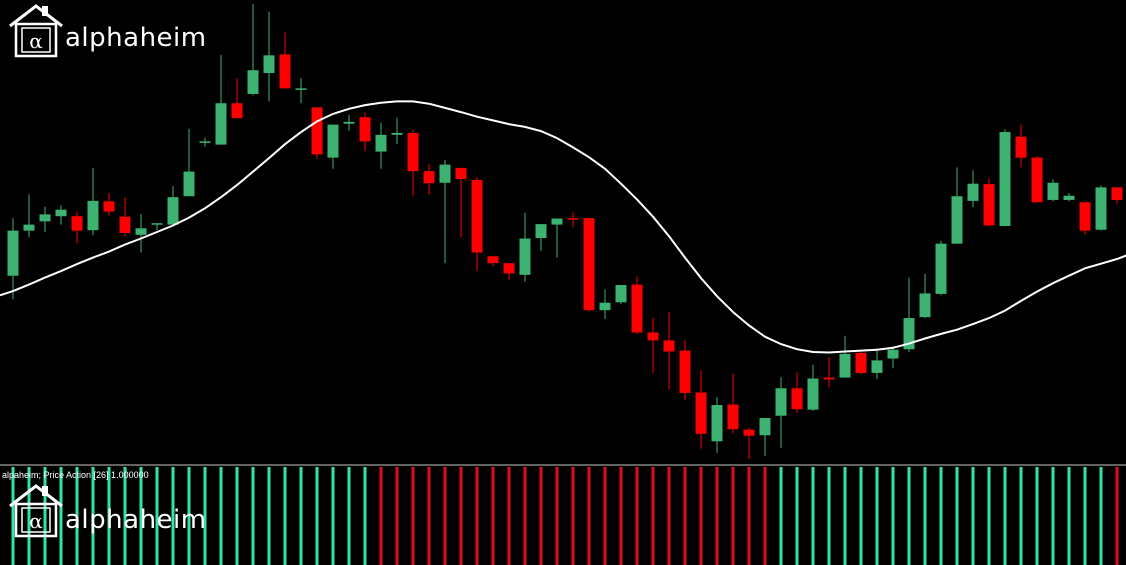 Image resolution: width=1126 pixels, height=565 pixels. I want to click on house-alpha-icon: α, so click(36, 31).